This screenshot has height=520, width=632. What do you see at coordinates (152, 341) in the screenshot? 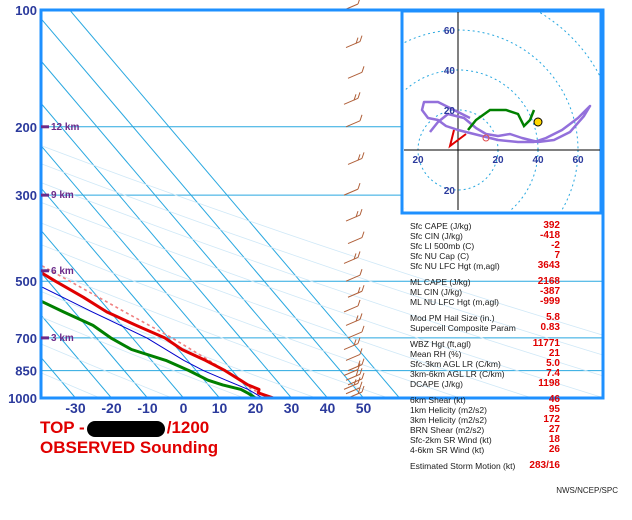
I see `wetbulb-trace` at bounding box center [152, 341].